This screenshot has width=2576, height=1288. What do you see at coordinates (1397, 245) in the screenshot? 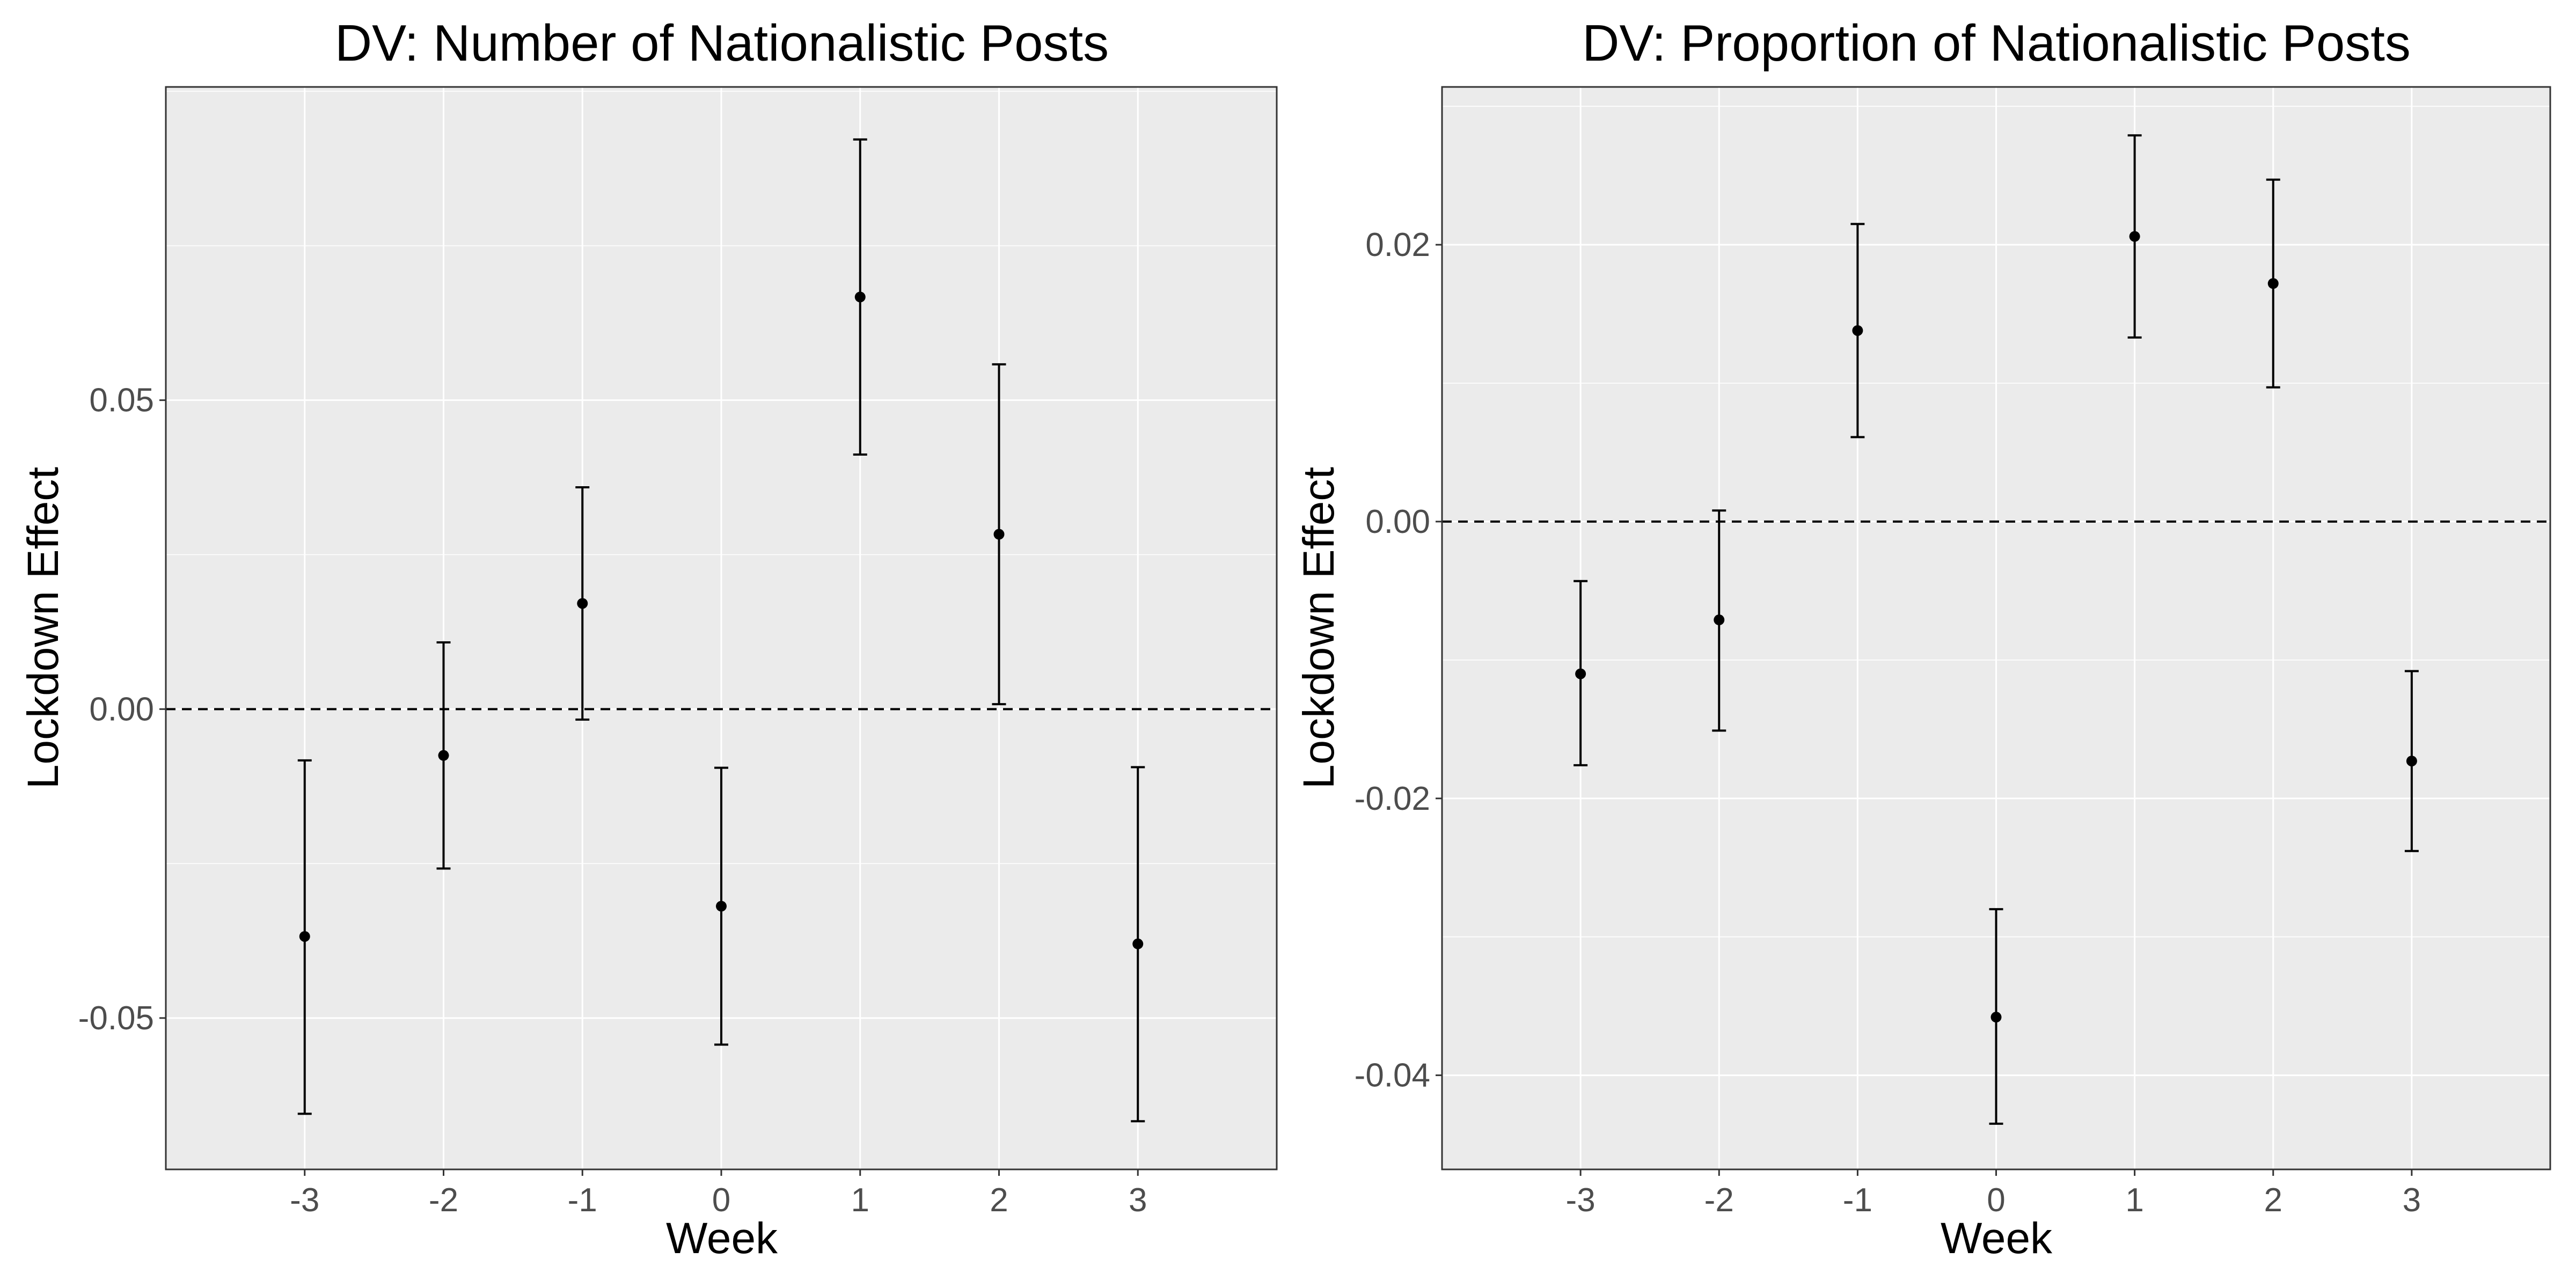
I see `y-tick-label: 0.02` at bounding box center [1397, 245].